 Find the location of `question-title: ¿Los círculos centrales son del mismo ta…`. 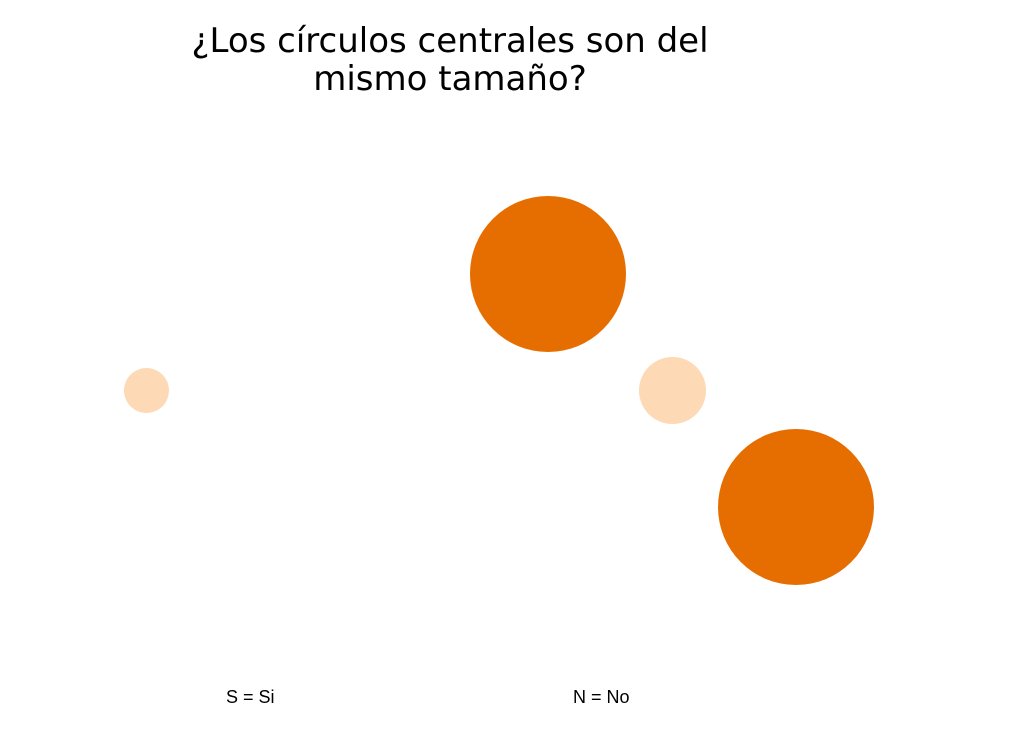

question-title: ¿Los círculos centrales son del mismo ta… is located at coordinates (450, 60).